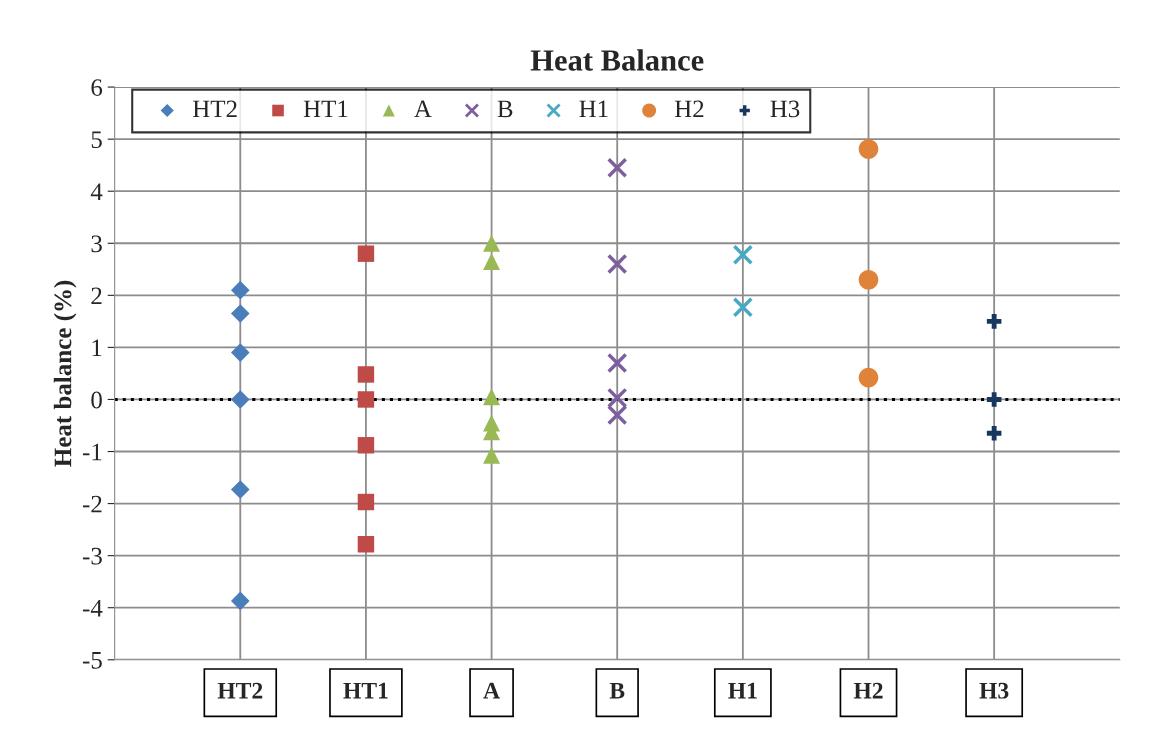  Describe the element at coordinates (325, 109) in the screenshot. I see `legend-label: HT1` at that location.